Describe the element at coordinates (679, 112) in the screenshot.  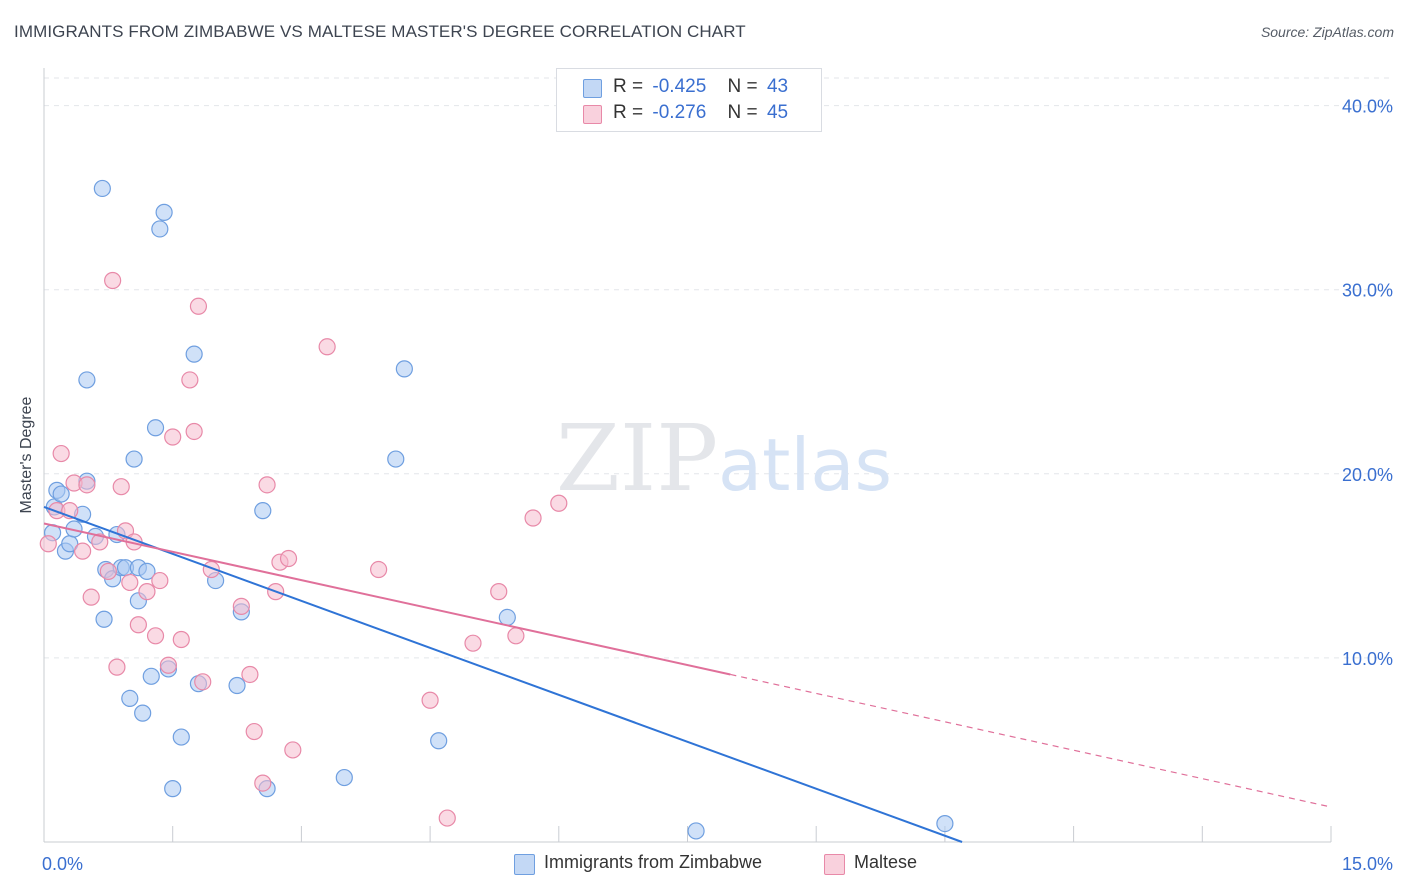
I see `legend-r-value: -0.276` at that location.